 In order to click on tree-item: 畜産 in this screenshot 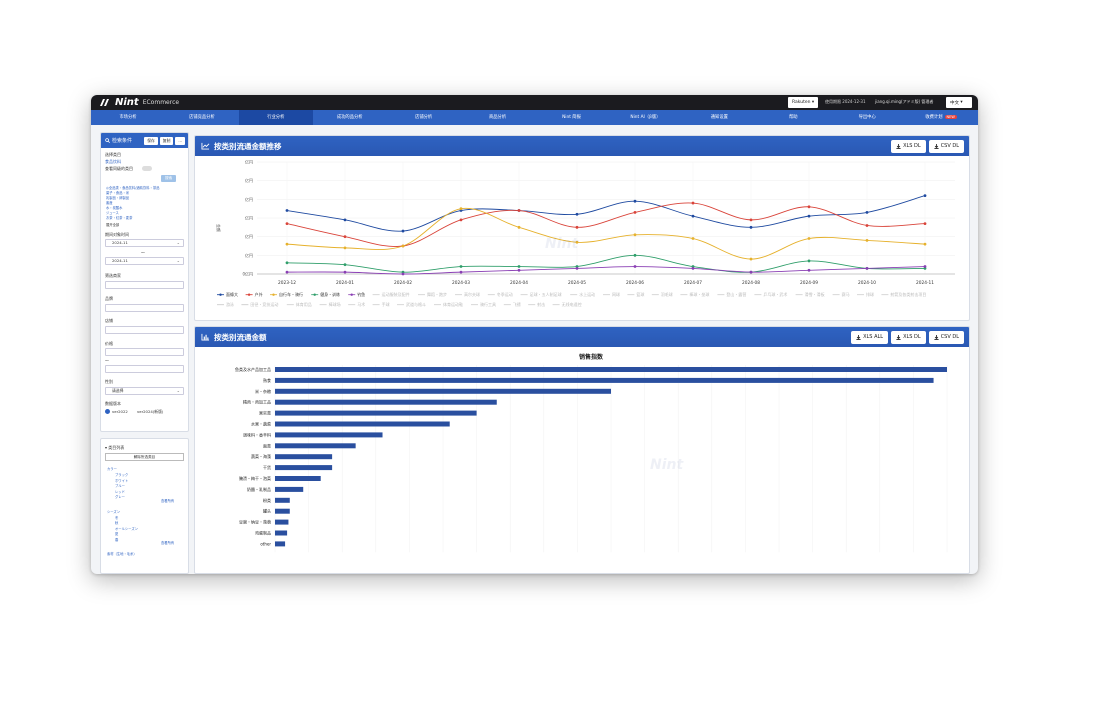, I will do `click(109, 203)`.